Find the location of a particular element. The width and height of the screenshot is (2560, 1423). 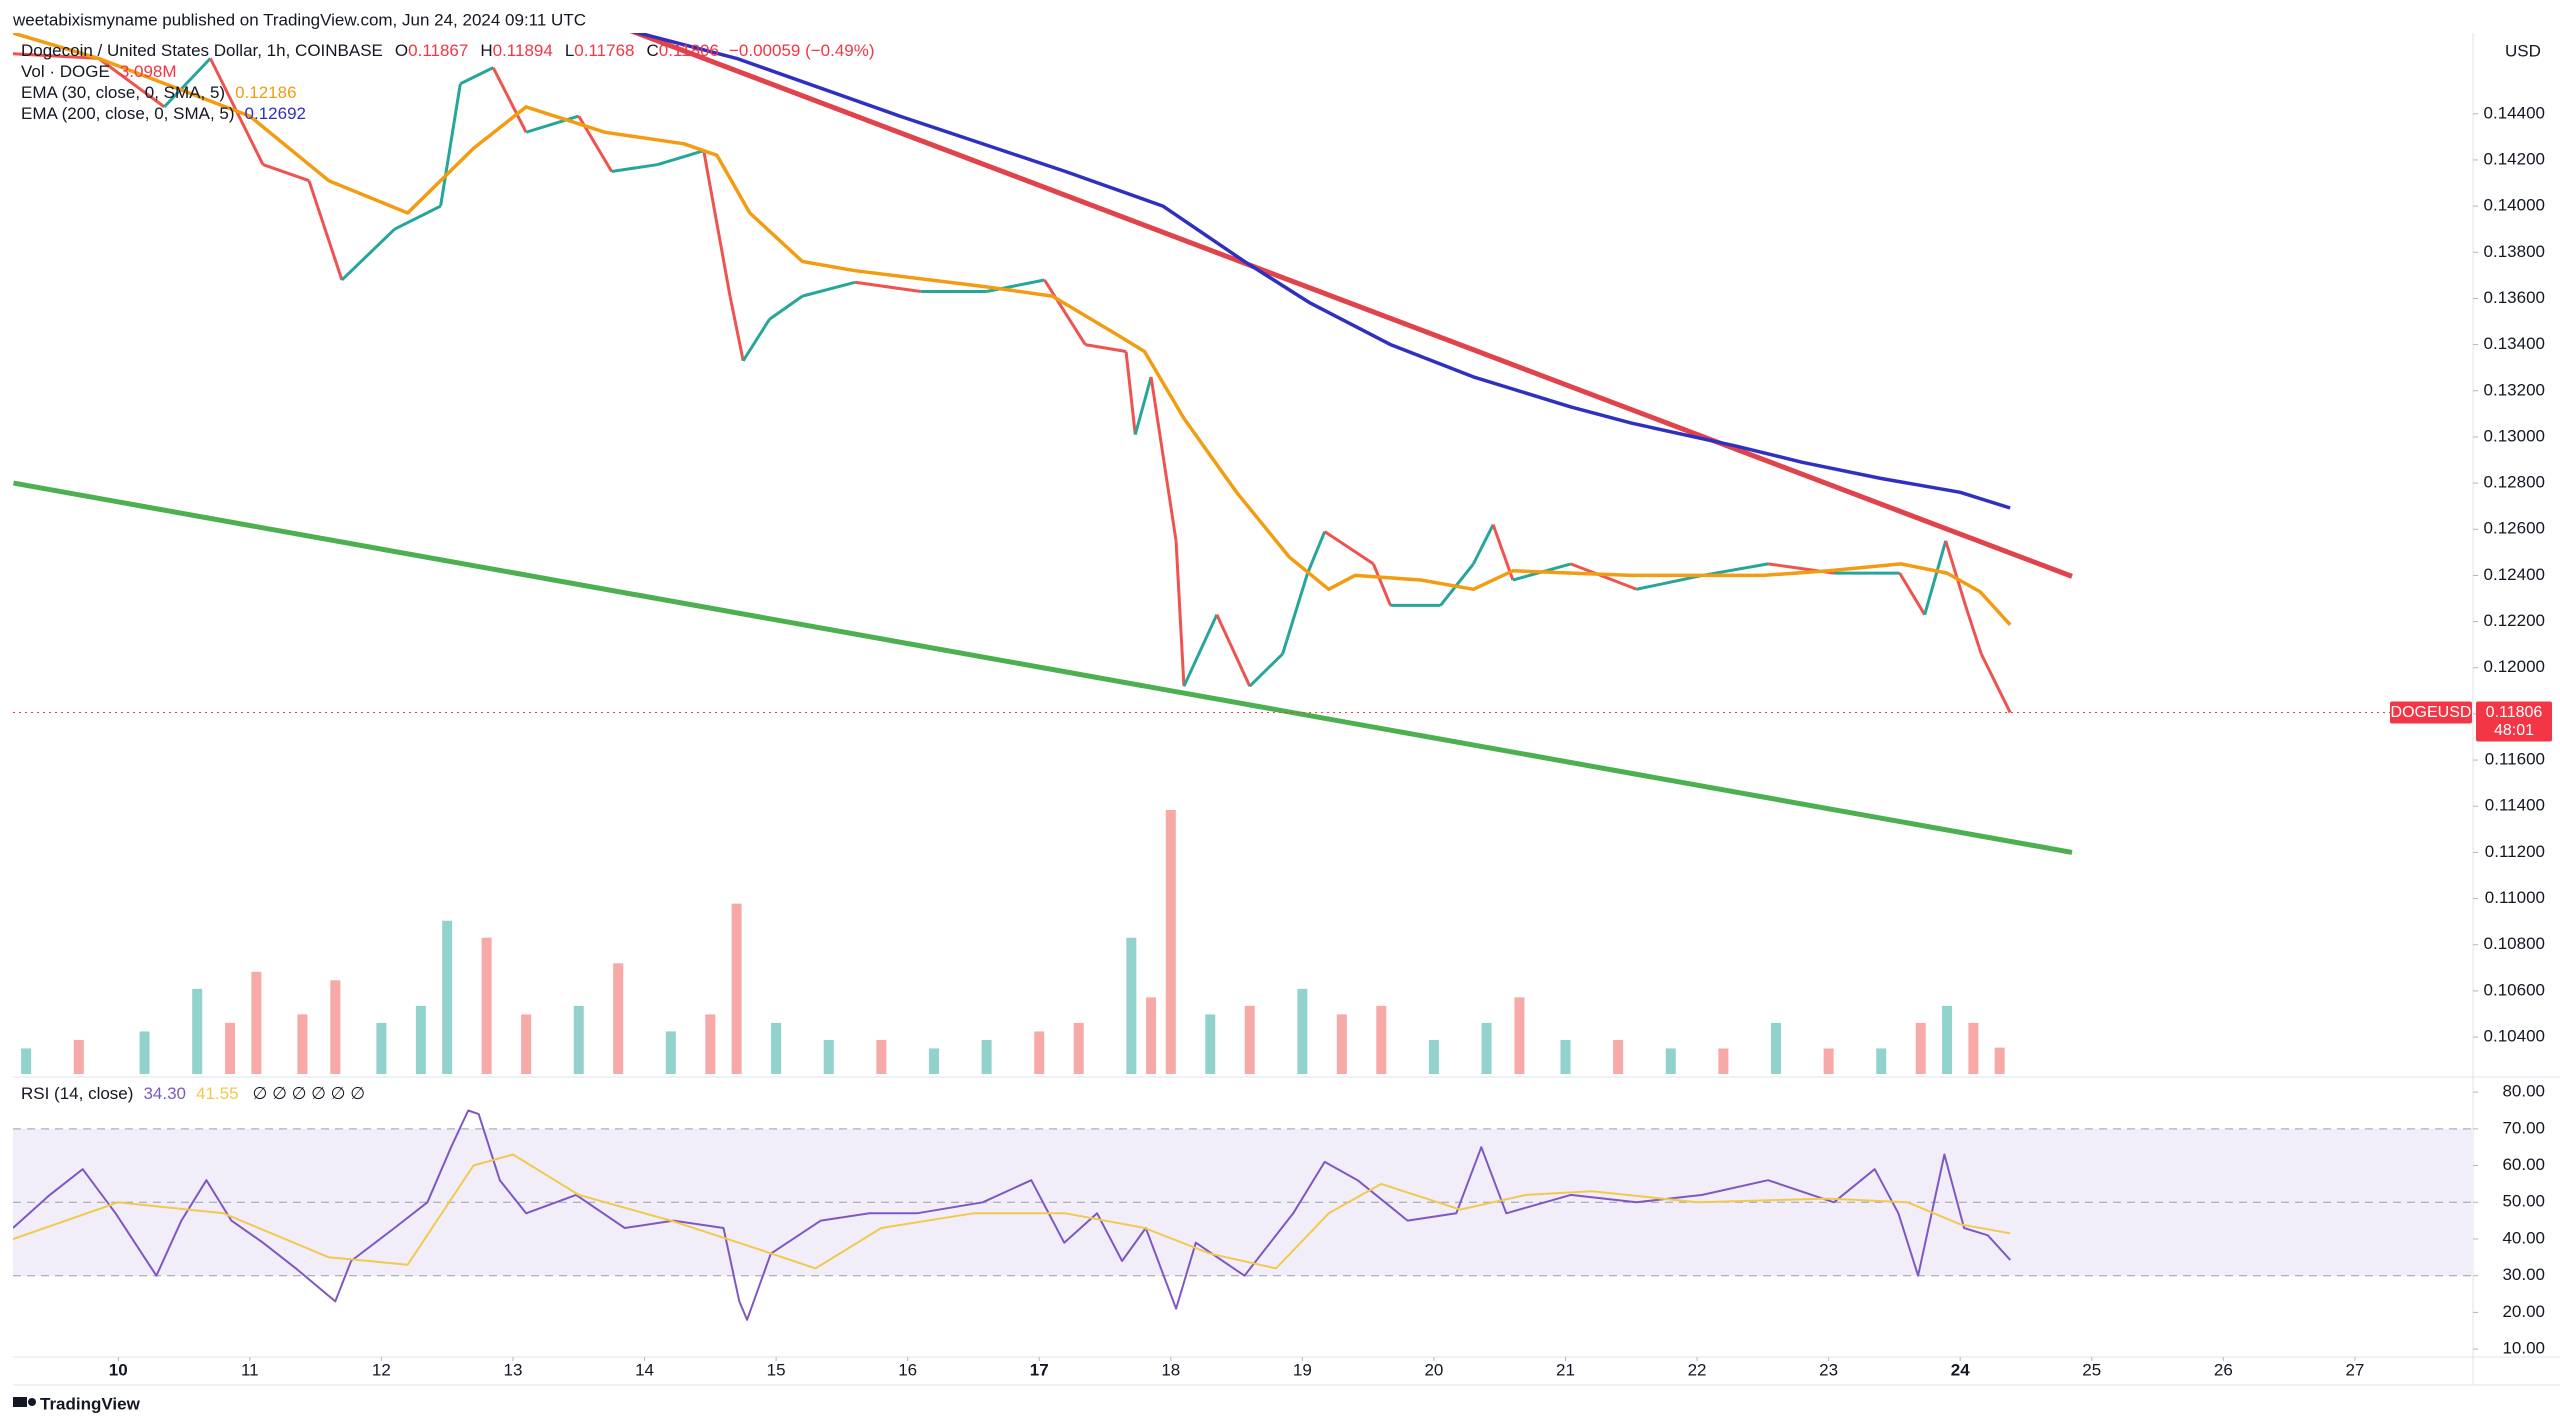

x-tick-label: 20 is located at coordinates (1433, 1369).